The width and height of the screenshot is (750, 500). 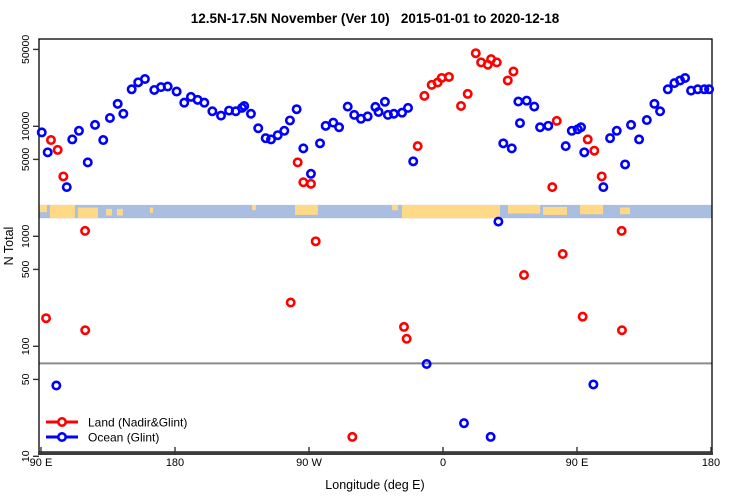 What do you see at coordinates (375, 211) in the screenshot?
I see `map-strip-ocean` at bounding box center [375, 211].